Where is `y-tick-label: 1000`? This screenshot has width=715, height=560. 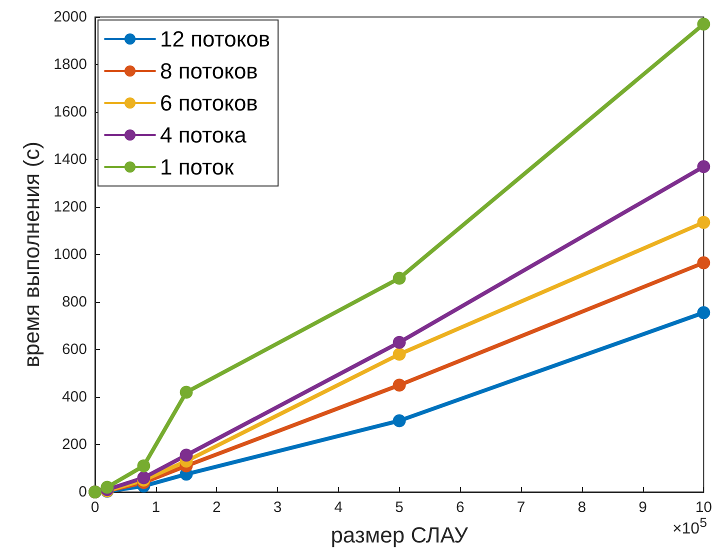
y-tick-label: 1000 is located at coordinates (70, 254).